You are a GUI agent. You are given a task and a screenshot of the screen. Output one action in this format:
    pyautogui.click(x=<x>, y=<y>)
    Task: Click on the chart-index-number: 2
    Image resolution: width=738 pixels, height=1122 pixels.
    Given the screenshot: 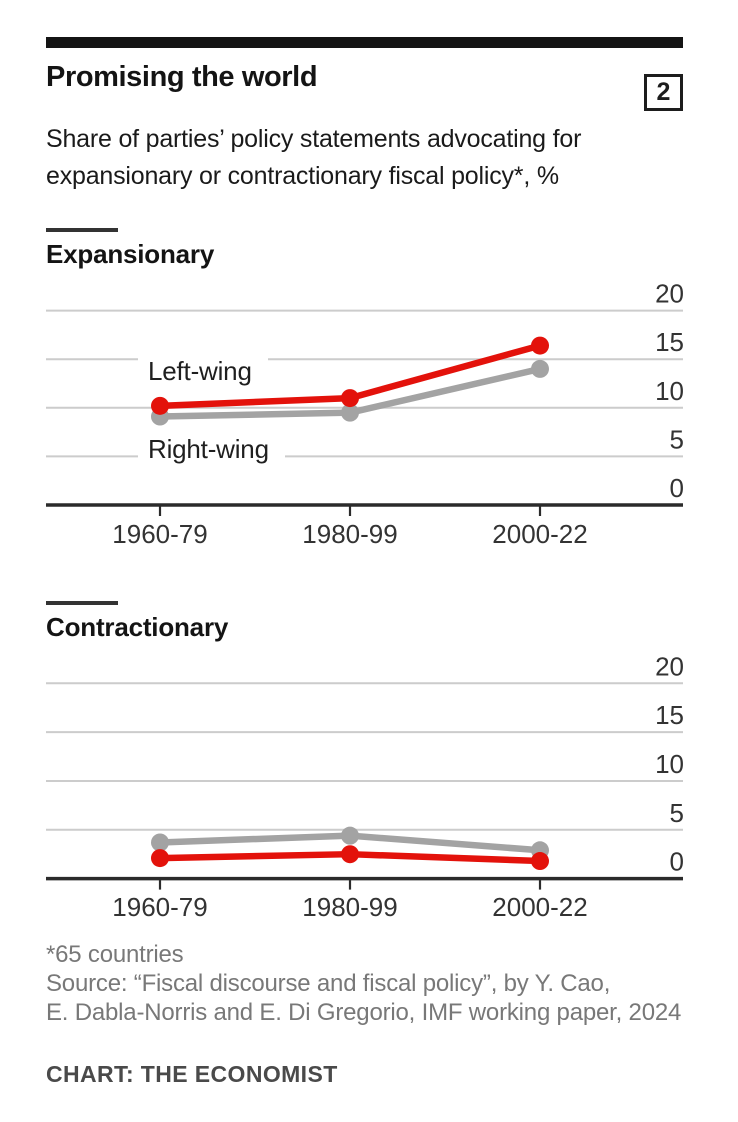 What is the action you would take?
    pyautogui.click(x=663, y=92)
    